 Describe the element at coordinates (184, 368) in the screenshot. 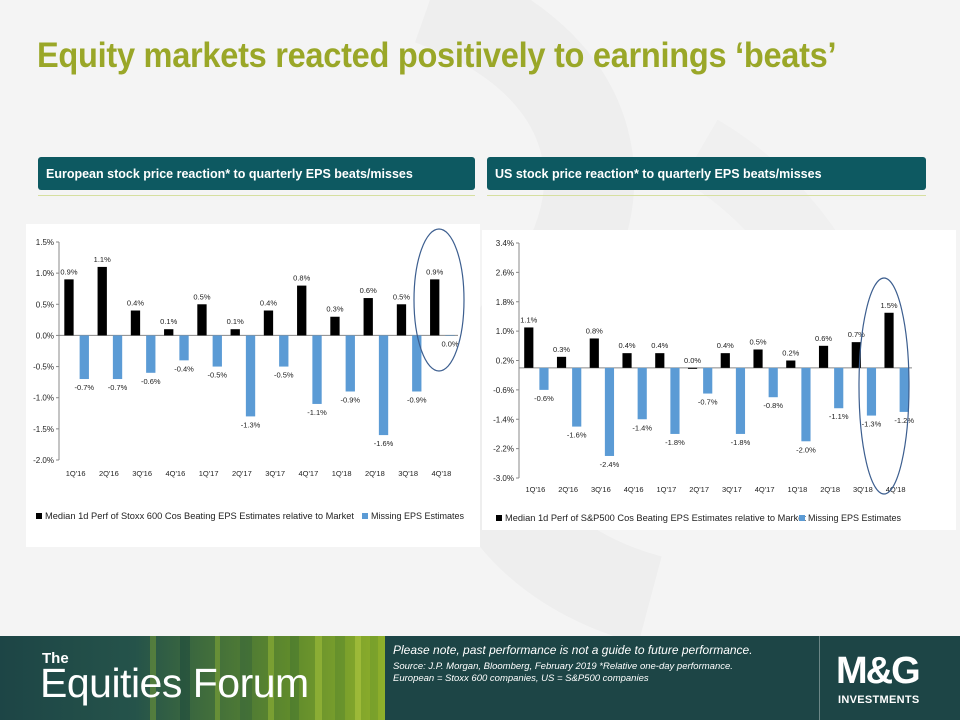

I see `miss-value-label: -0.4%` at that location.